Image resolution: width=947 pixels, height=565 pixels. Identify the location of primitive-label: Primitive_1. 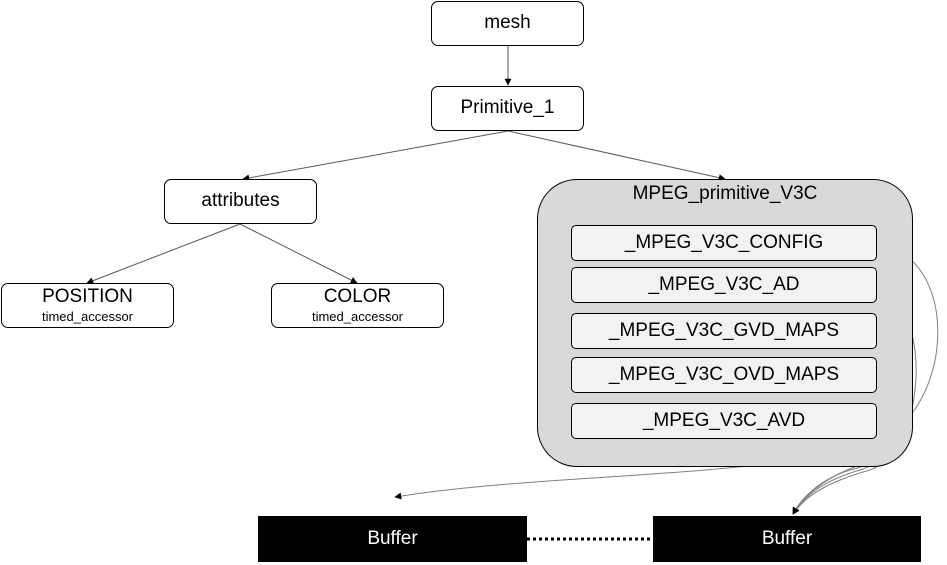
(507, 108).